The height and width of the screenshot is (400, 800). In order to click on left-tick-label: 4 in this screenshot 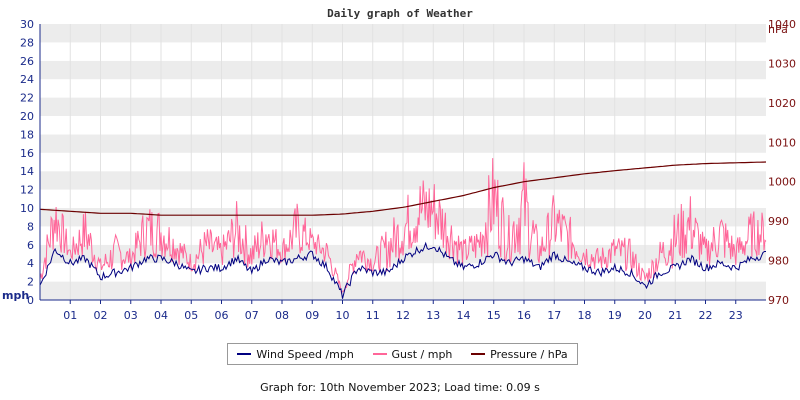, I will do `click(30, 263)`.